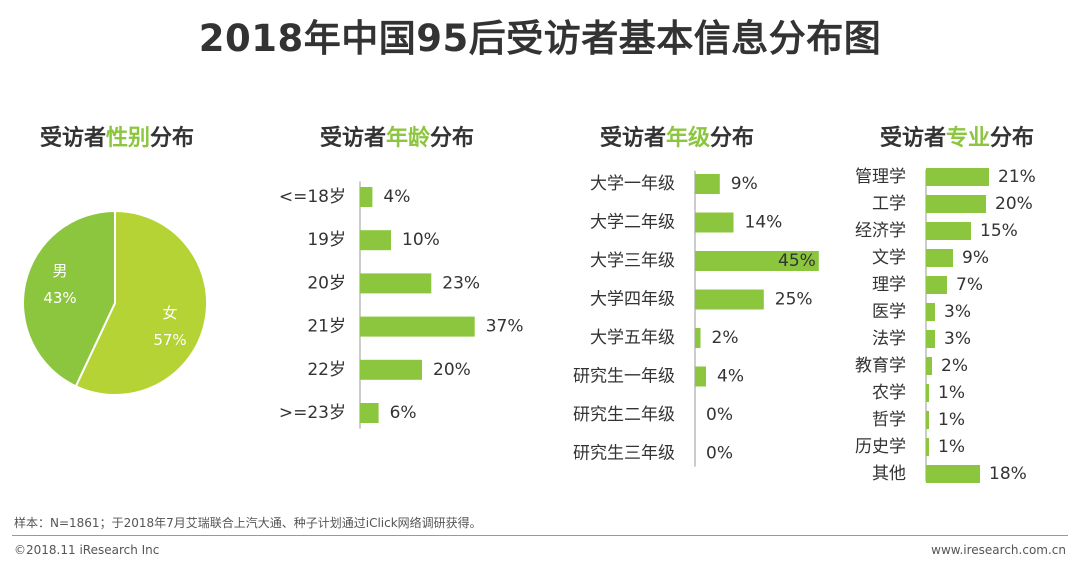 The width and height of the screenshot is (1080, 567). I want to click on major-category-label: 法学, so click(889, 339).